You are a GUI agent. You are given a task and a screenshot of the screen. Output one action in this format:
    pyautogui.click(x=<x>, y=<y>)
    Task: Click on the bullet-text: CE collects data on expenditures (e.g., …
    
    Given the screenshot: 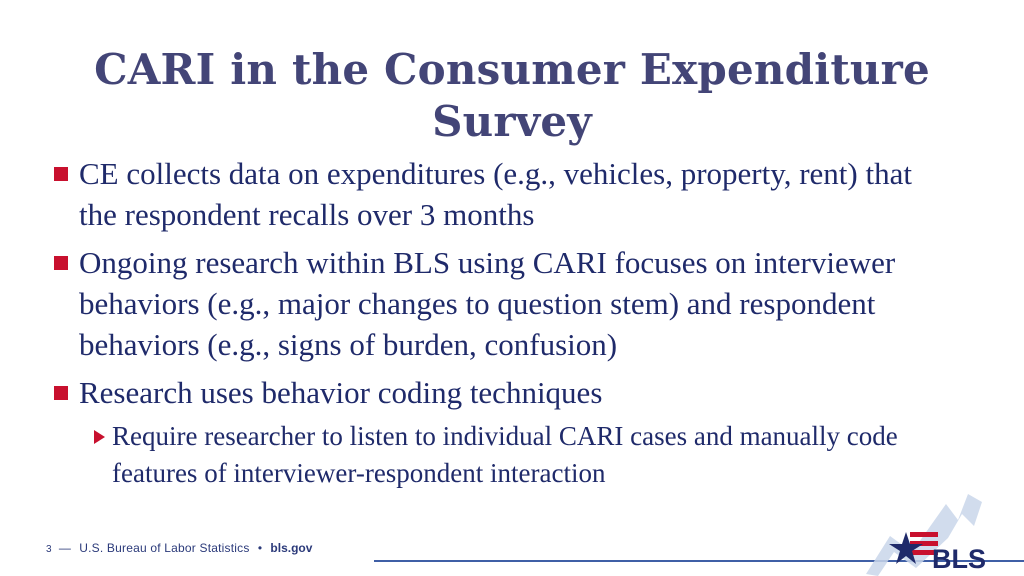 What is the action you would take?
    pyautogui.click(x=495, y=194)
    